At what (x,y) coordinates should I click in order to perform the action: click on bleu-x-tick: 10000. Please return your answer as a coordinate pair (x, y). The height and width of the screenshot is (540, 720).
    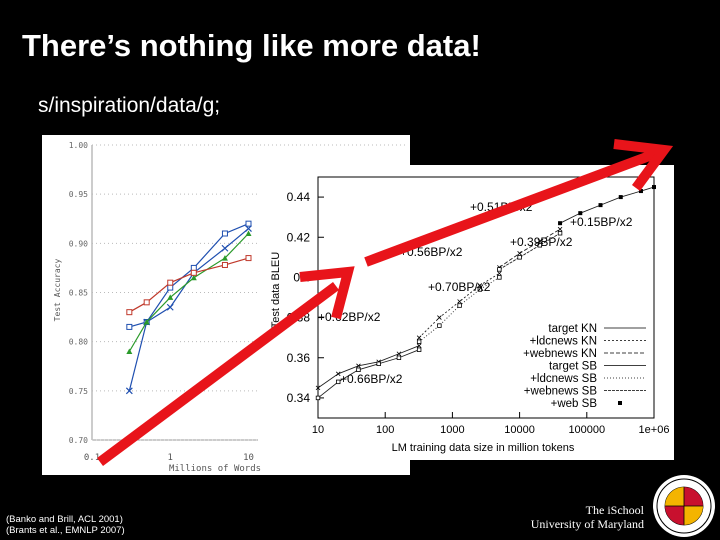
    Looking at the image, I should click on (519, 430).